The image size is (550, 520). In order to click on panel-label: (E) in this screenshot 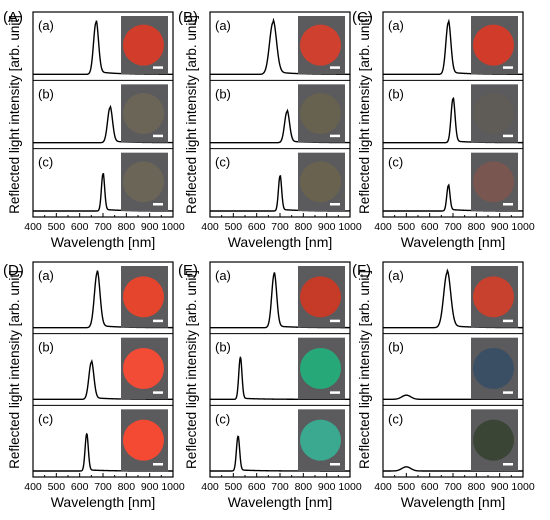, I will do `click(188, 270)`.